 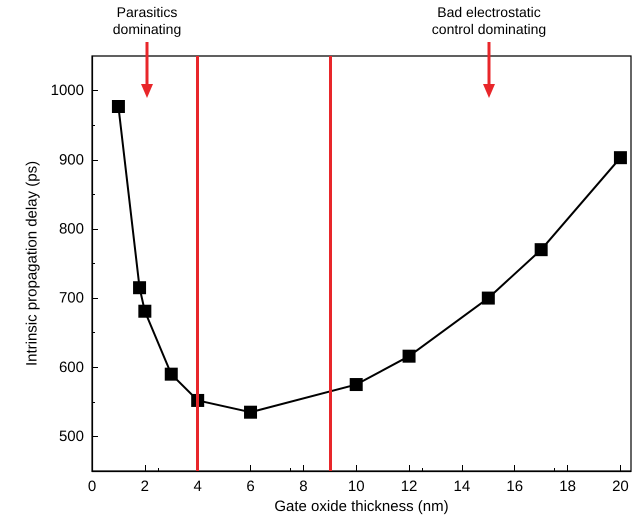 I want to click on y-tick-label: 700, so click(x=71, y=298).